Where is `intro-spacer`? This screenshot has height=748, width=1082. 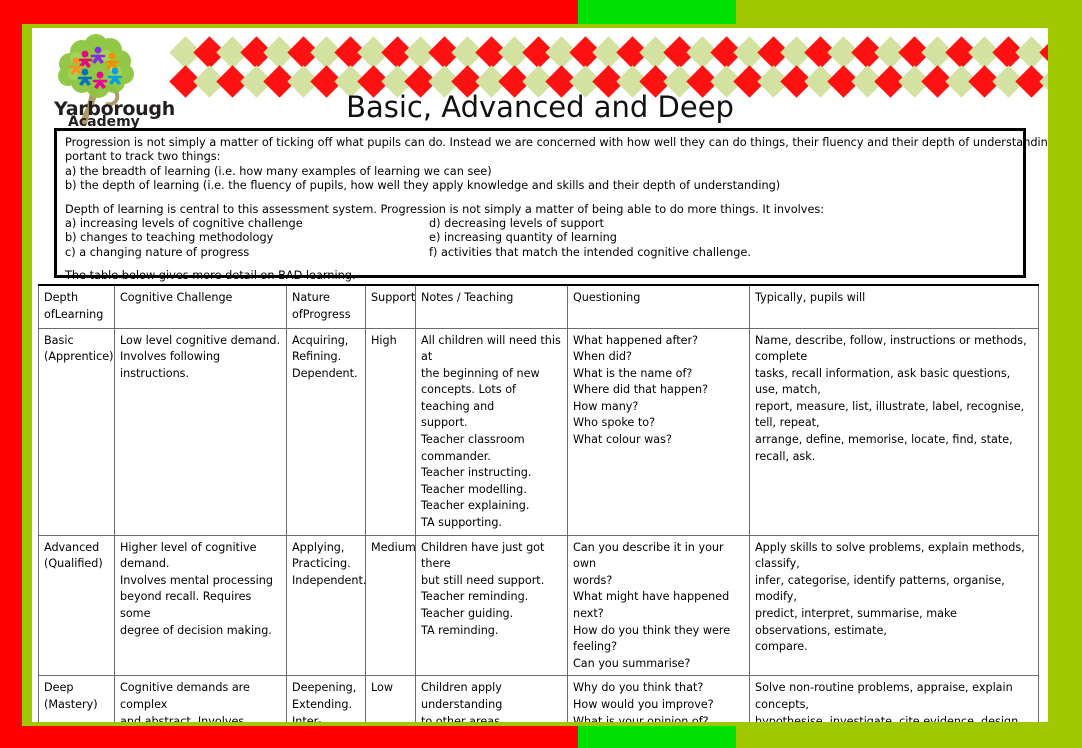
intro-spacer is located at coordinates (541, 198).